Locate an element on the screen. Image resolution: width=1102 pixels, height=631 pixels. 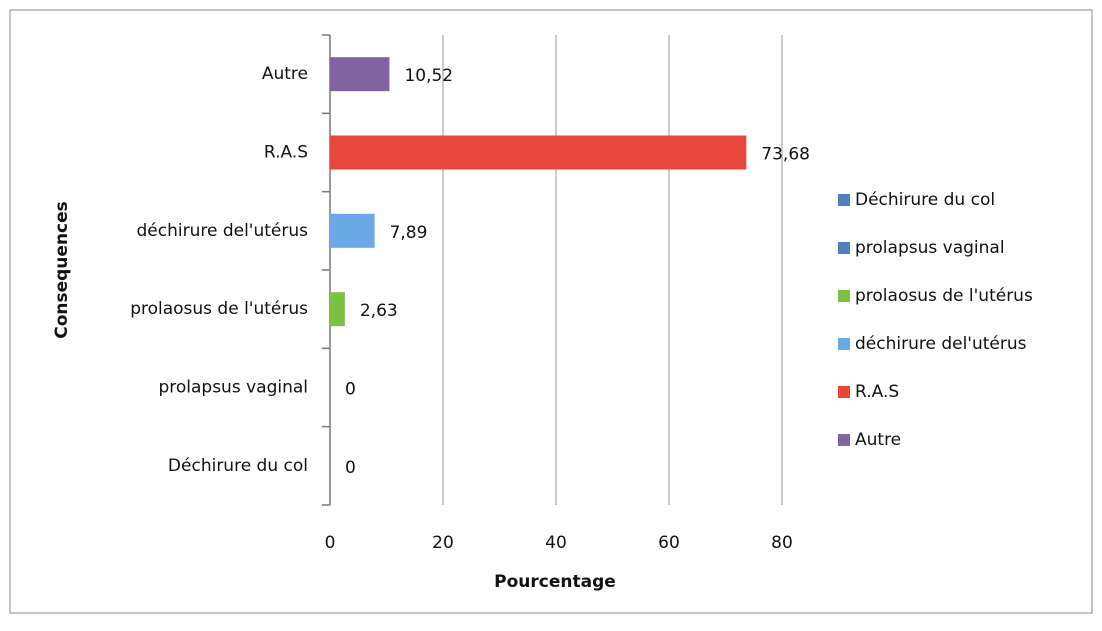
data-label: 2,63 is located at coordinates (379, 311).